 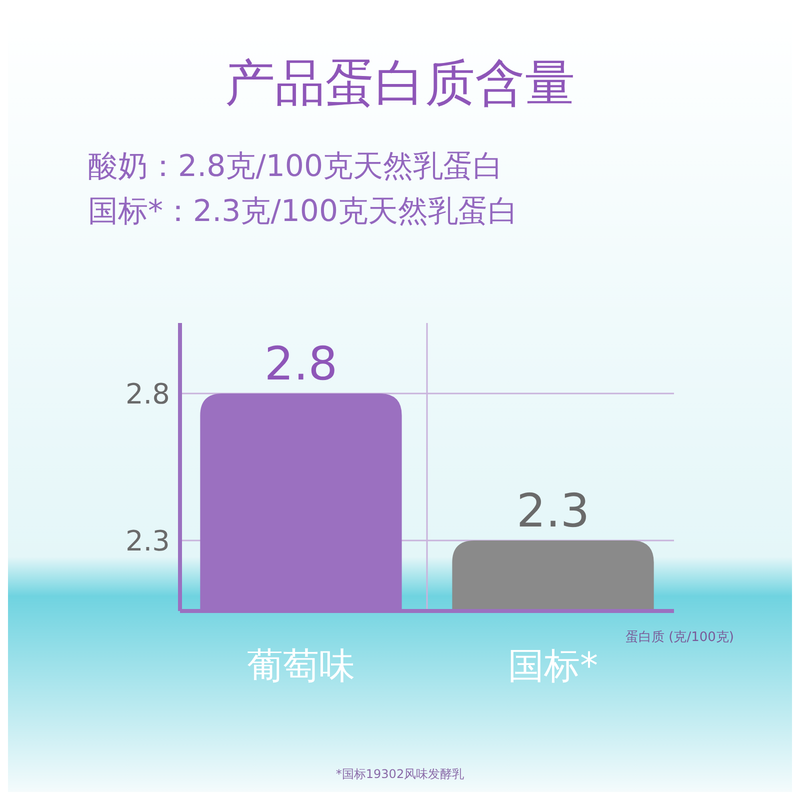 What do you see at coordinates (300, 666) in the screenshot?
I see `x-tick-label: 葡萄味` at bounding box center [300, 666].